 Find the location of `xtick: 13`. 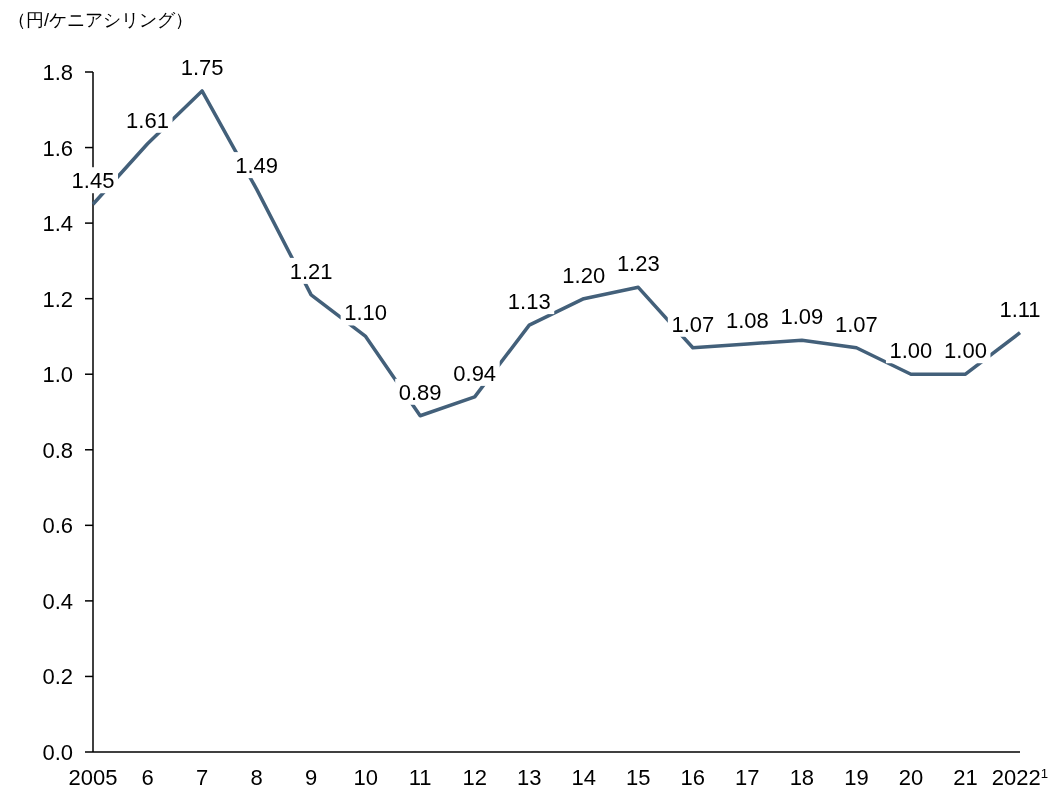

xtick: 13 is located at coordinates (529, 777).